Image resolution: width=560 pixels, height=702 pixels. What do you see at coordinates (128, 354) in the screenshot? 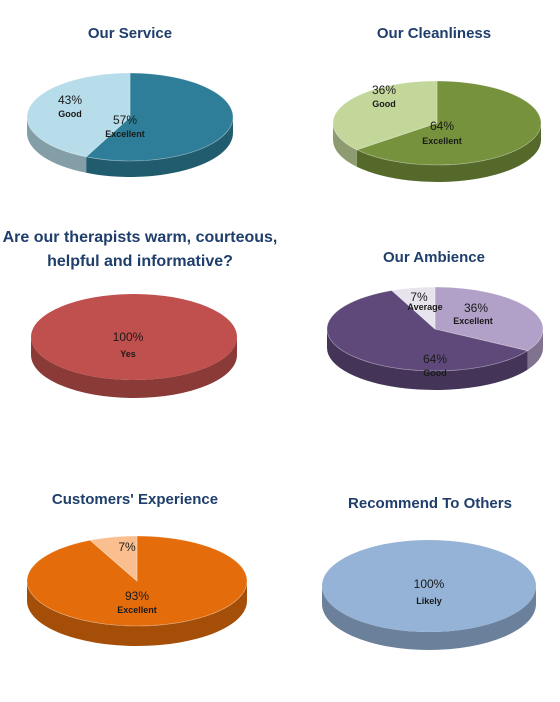
I see `pie-category-label: Yes` at bounding box center [128, 354].